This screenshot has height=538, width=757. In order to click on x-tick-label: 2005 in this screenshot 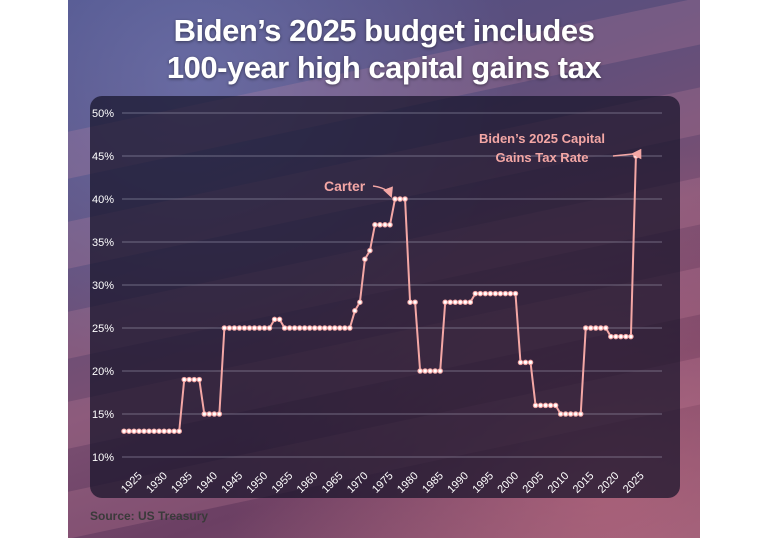, I will do `click(534, 483)`.